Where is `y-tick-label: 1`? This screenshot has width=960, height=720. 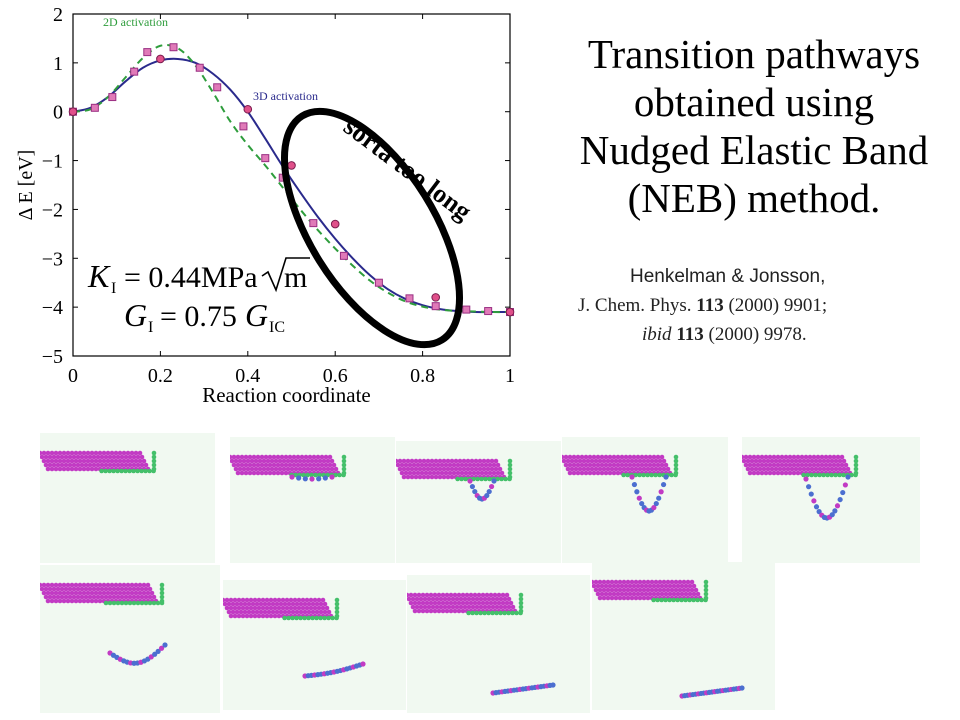
y-tick-label: 1 is located at coordinates (58, 64).